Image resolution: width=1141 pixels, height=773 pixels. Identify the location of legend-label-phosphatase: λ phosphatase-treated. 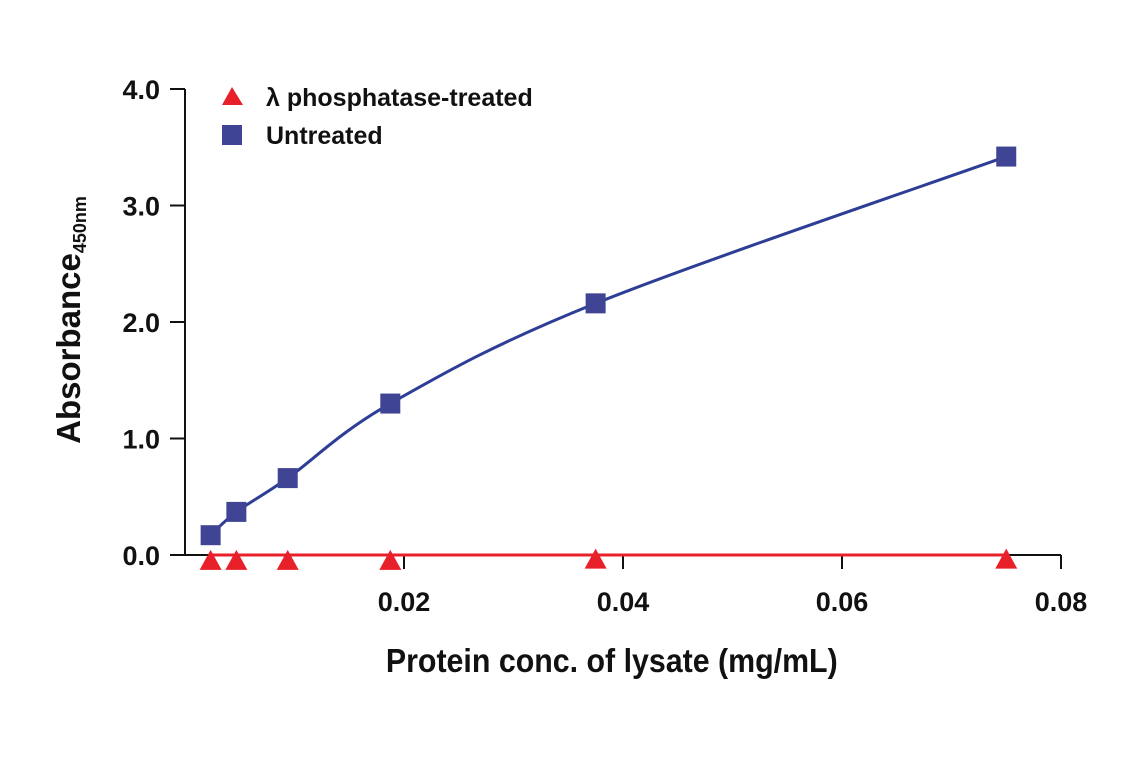
(399, 98).